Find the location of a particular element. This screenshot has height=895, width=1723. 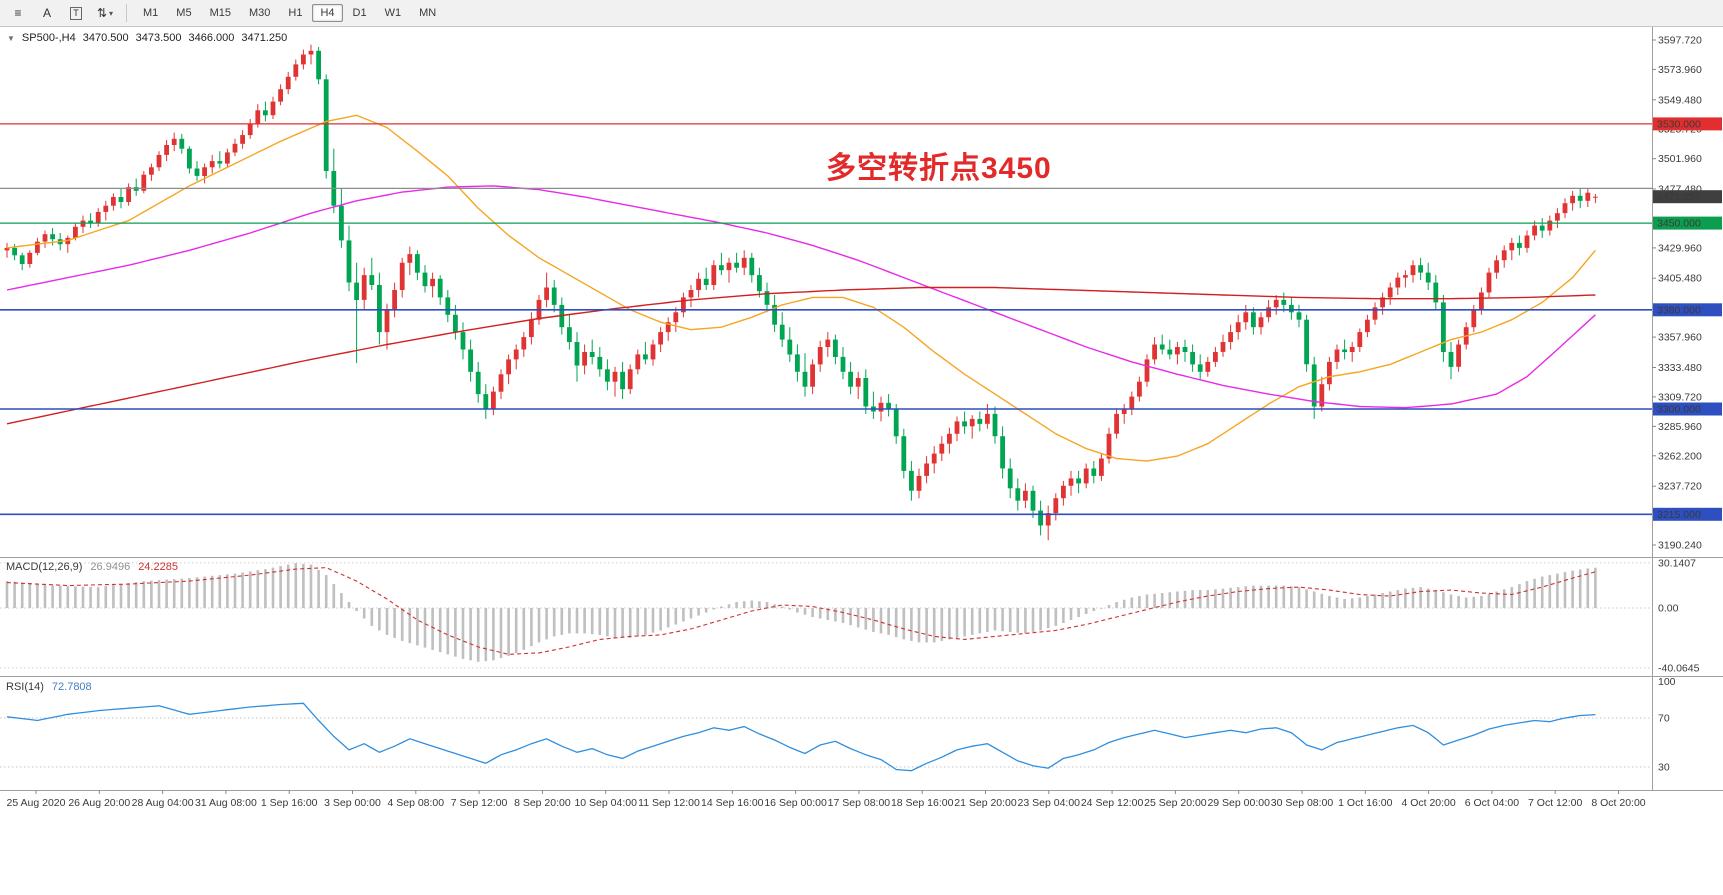

macd-histogram is located at coordinates (801, 612).